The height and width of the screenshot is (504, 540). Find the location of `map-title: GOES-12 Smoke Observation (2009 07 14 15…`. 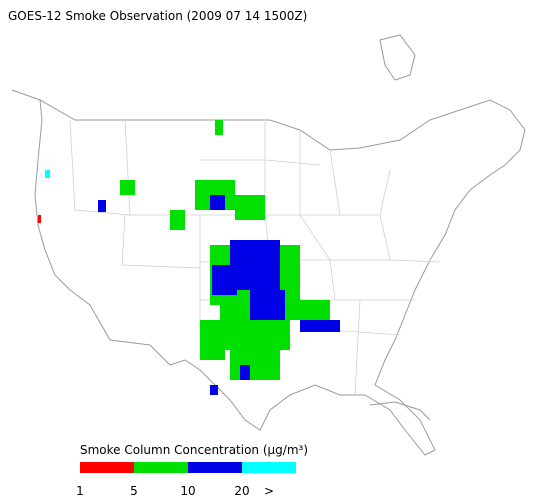

map-title: GOES-12 Smoke Observation (2009 07 14 15… is located at coordinates (157, 16).